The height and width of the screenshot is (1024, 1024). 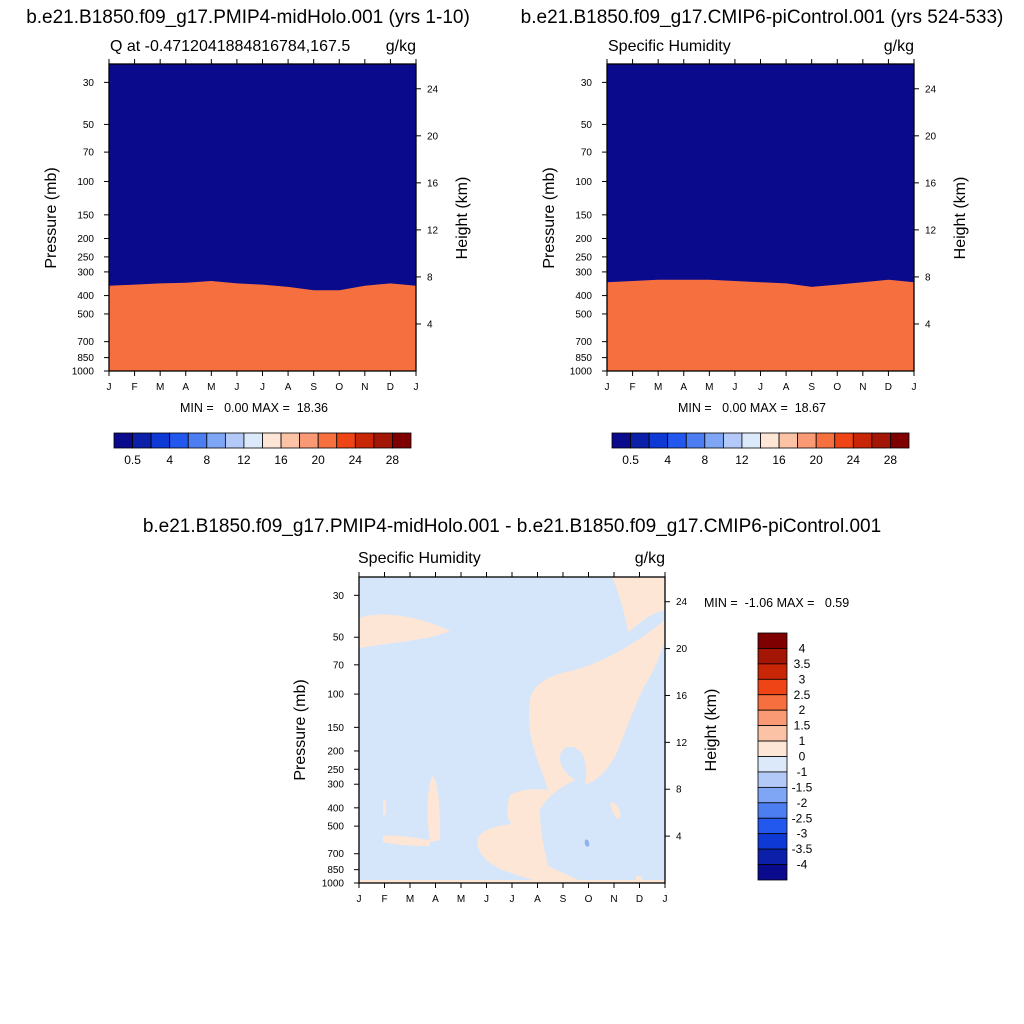 I want to click on colorbar-label: 0, so click(x=802, y=757).